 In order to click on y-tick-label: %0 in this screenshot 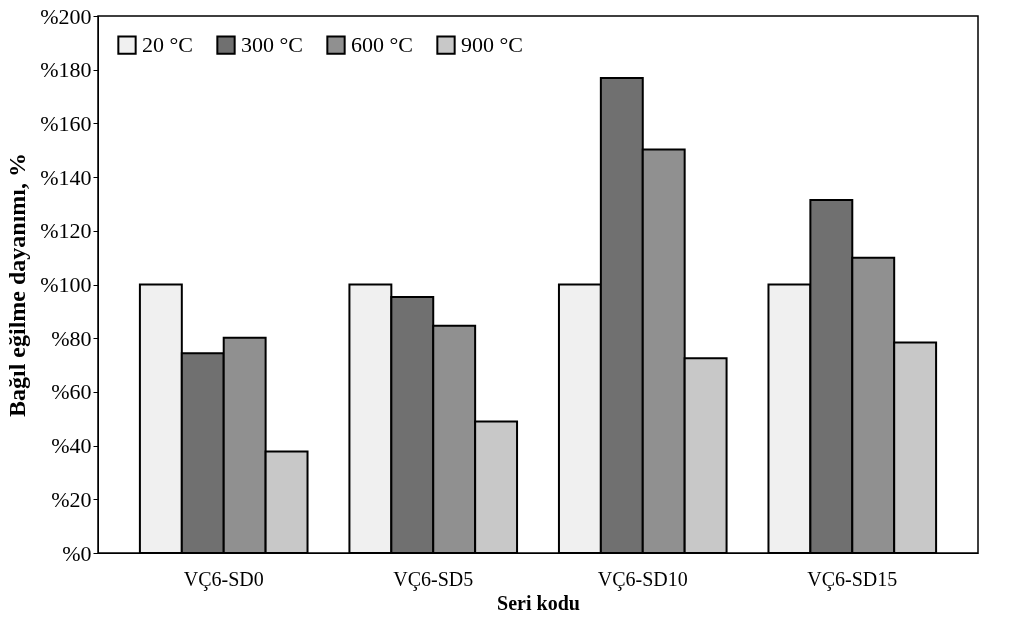, I will do `click(77, 553)`.